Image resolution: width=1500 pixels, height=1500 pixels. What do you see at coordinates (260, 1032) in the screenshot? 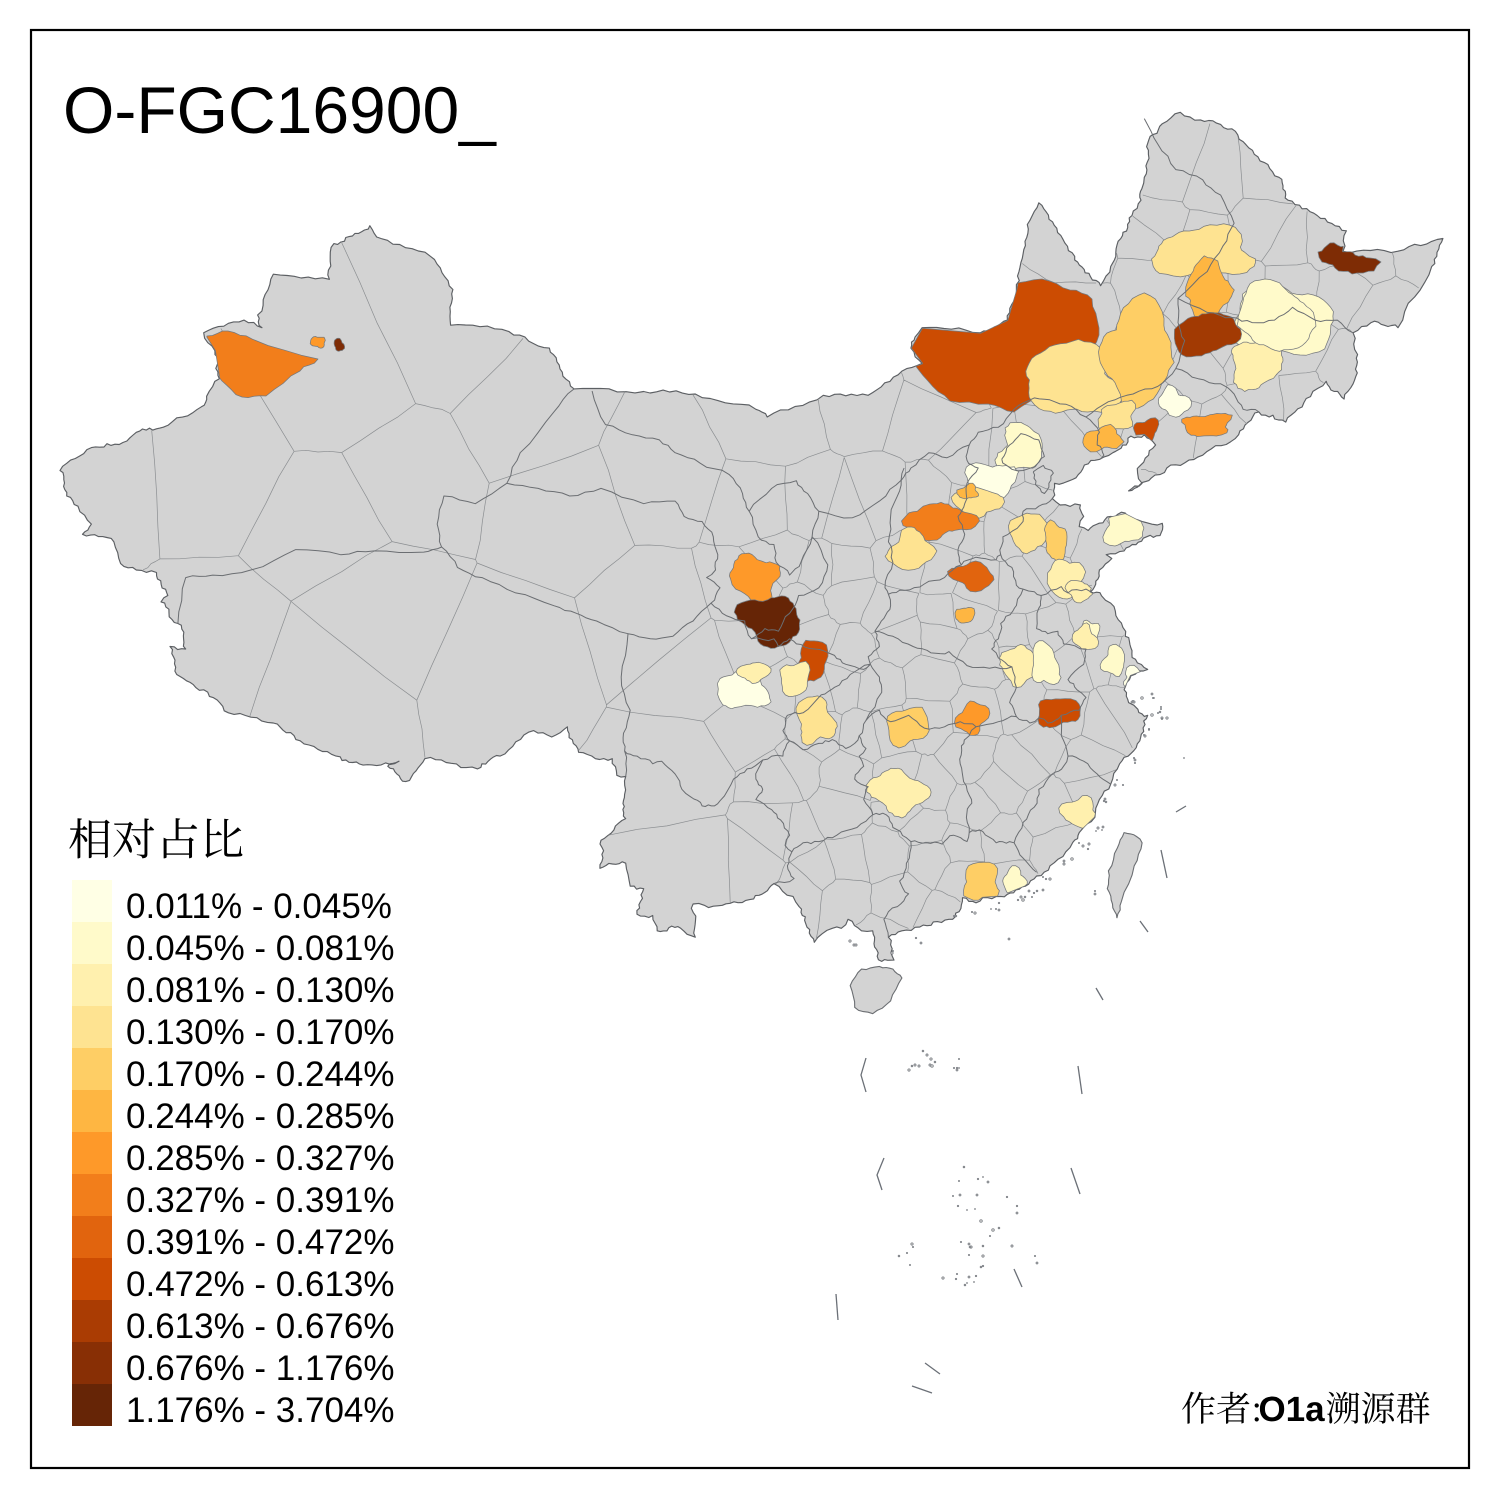
I see `svg-text: 0.130% - 0.170%` at bounding box center [260, 1032].